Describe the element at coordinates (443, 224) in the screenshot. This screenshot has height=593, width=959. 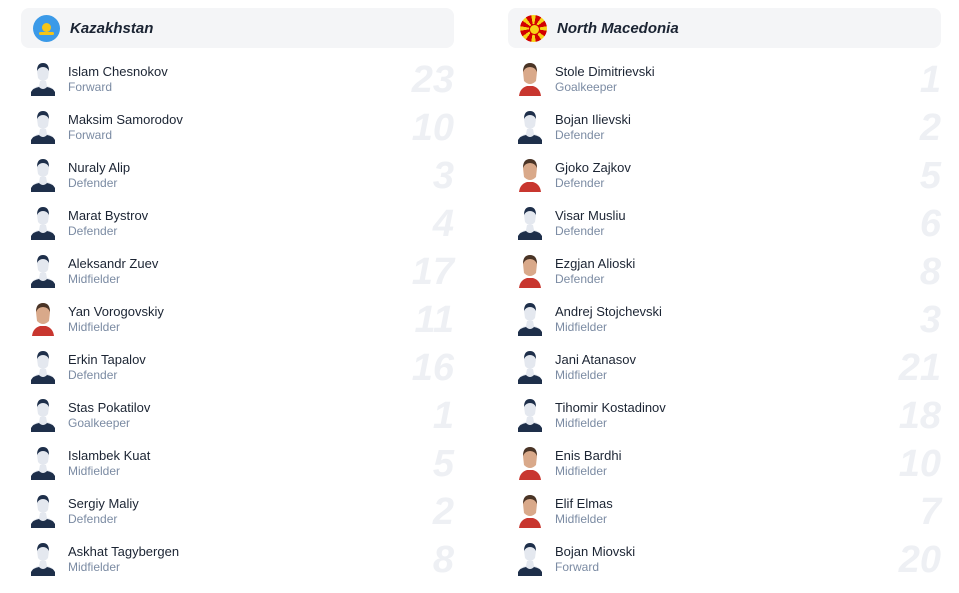
I see `shirt-number: 4` at that location.